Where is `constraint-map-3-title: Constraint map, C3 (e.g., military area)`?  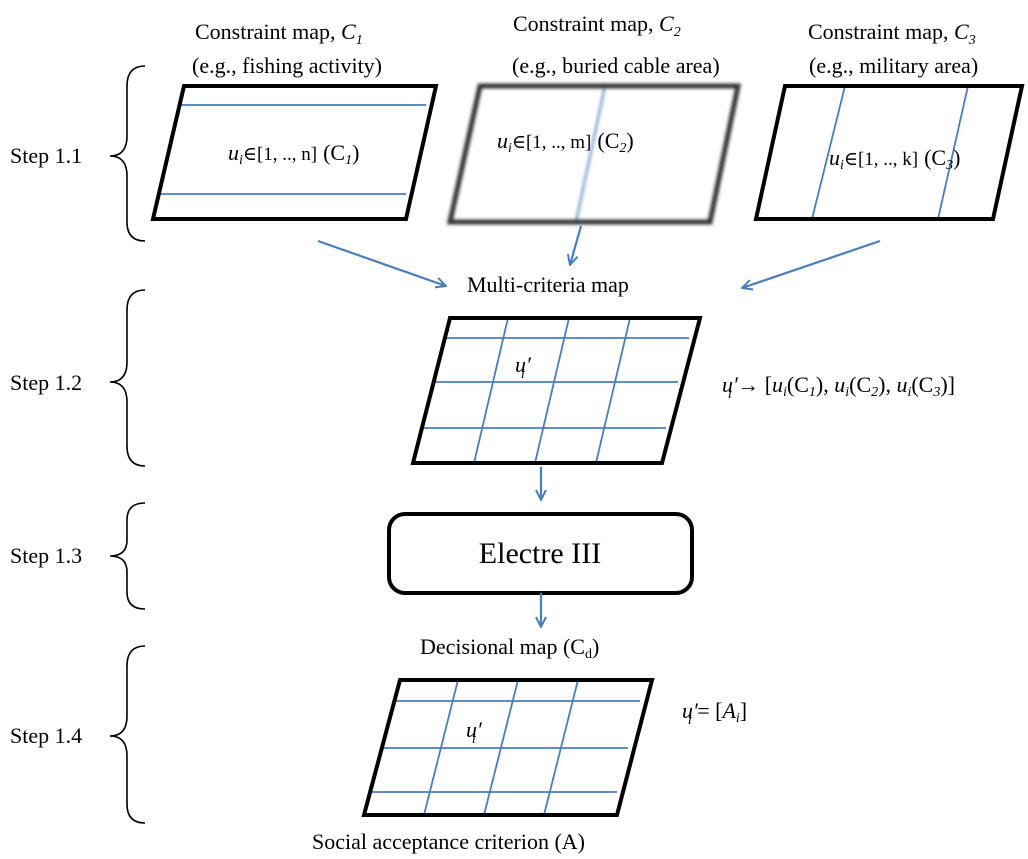 constraint-map-3-title: Constraint map, C3 (e.g., military area) is located at coordinates (893, 48).